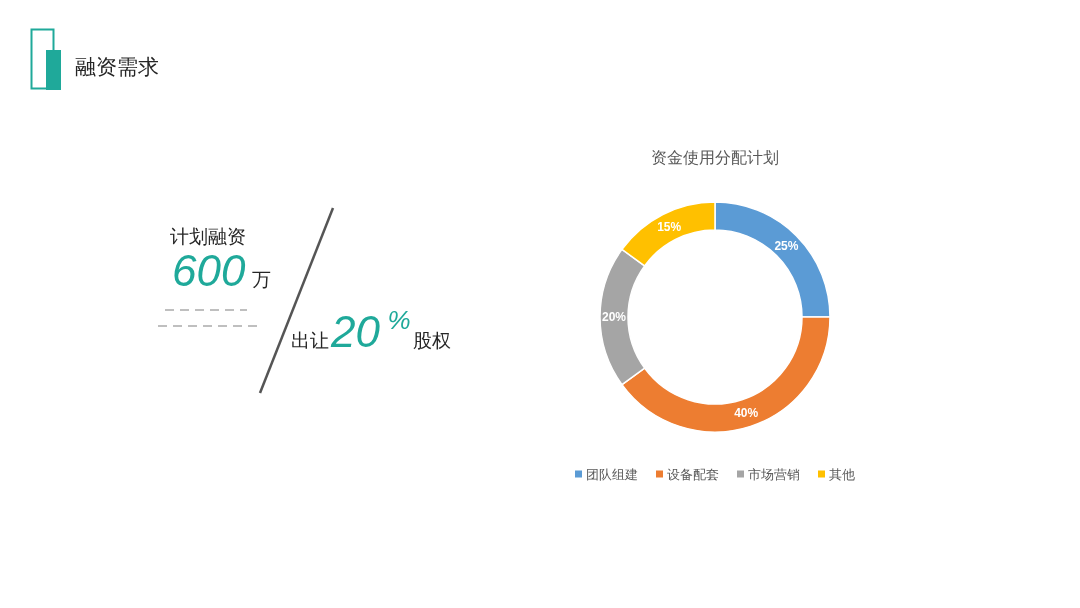 The image size is (1080, 608). Describe the element at coordinates (117, 66) in the screenshot. I see `text: 融资需求` at that location.